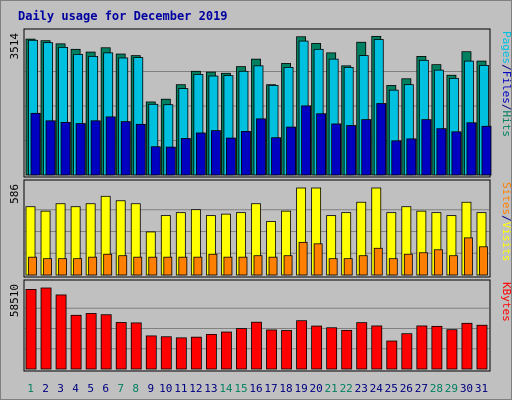 The height and width of the screenshot is (400, 512). I want to click on x-tick-label-9: 9, so click(150, 388).